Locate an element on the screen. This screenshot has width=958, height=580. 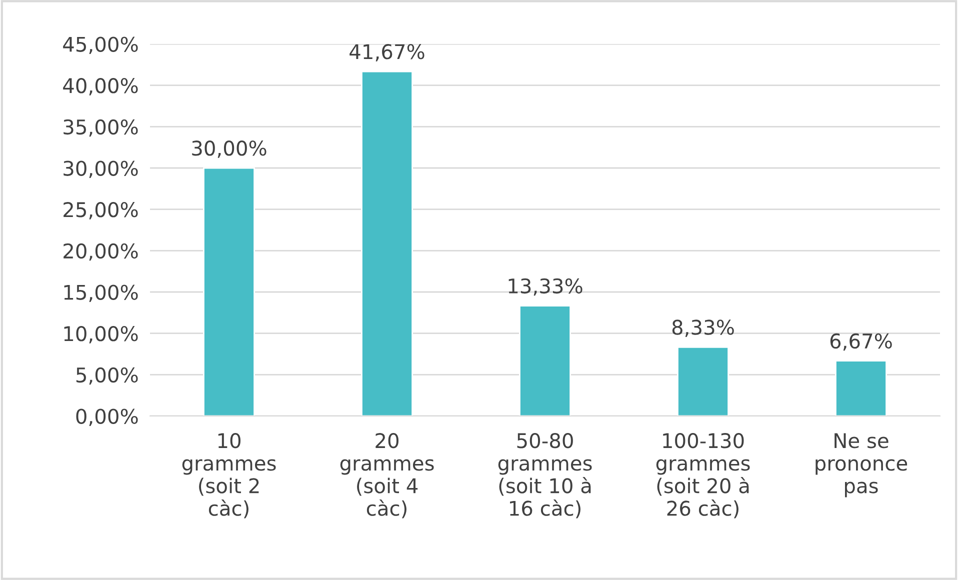
data-label: 13,33% is located at coordinates (545, 287).